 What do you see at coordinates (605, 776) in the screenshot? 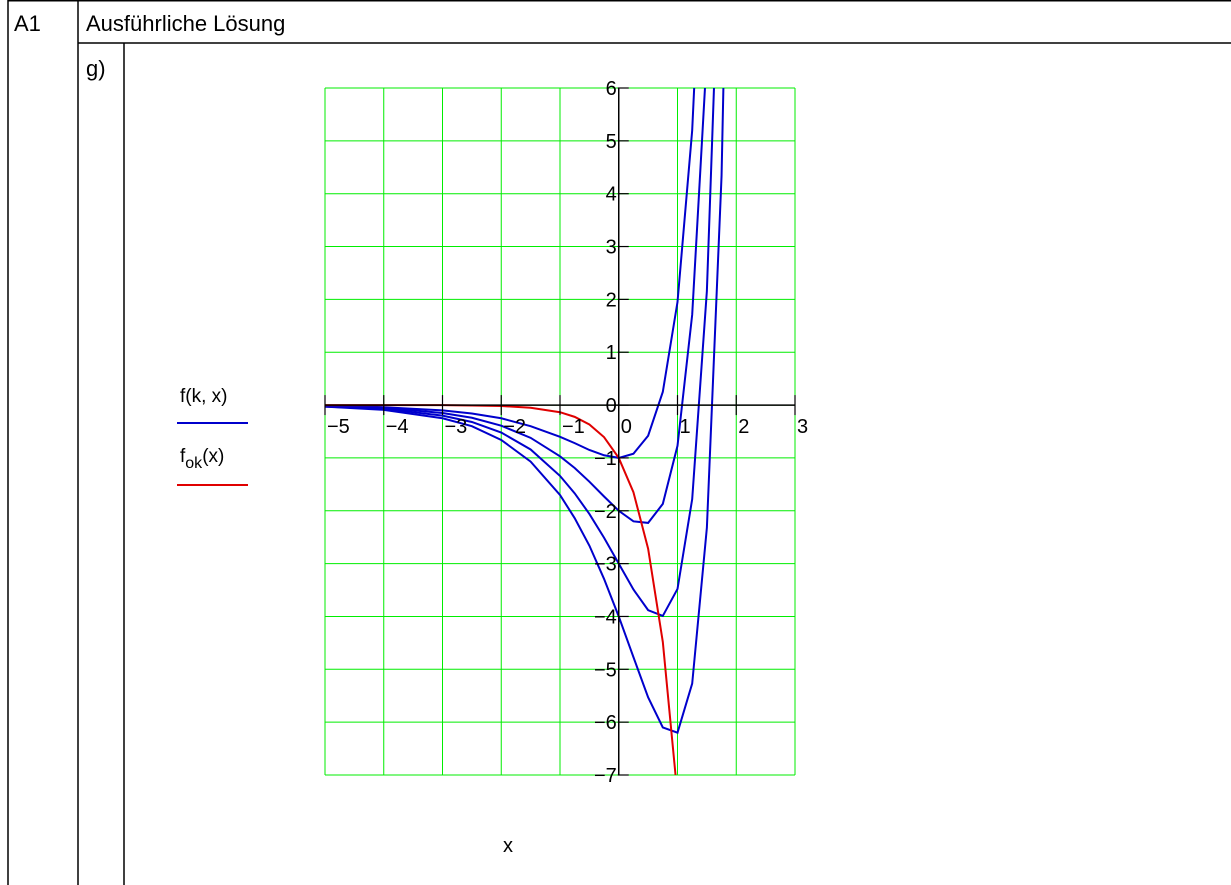
I see `y-tick-label: −7` at bounding box center [605, 776].